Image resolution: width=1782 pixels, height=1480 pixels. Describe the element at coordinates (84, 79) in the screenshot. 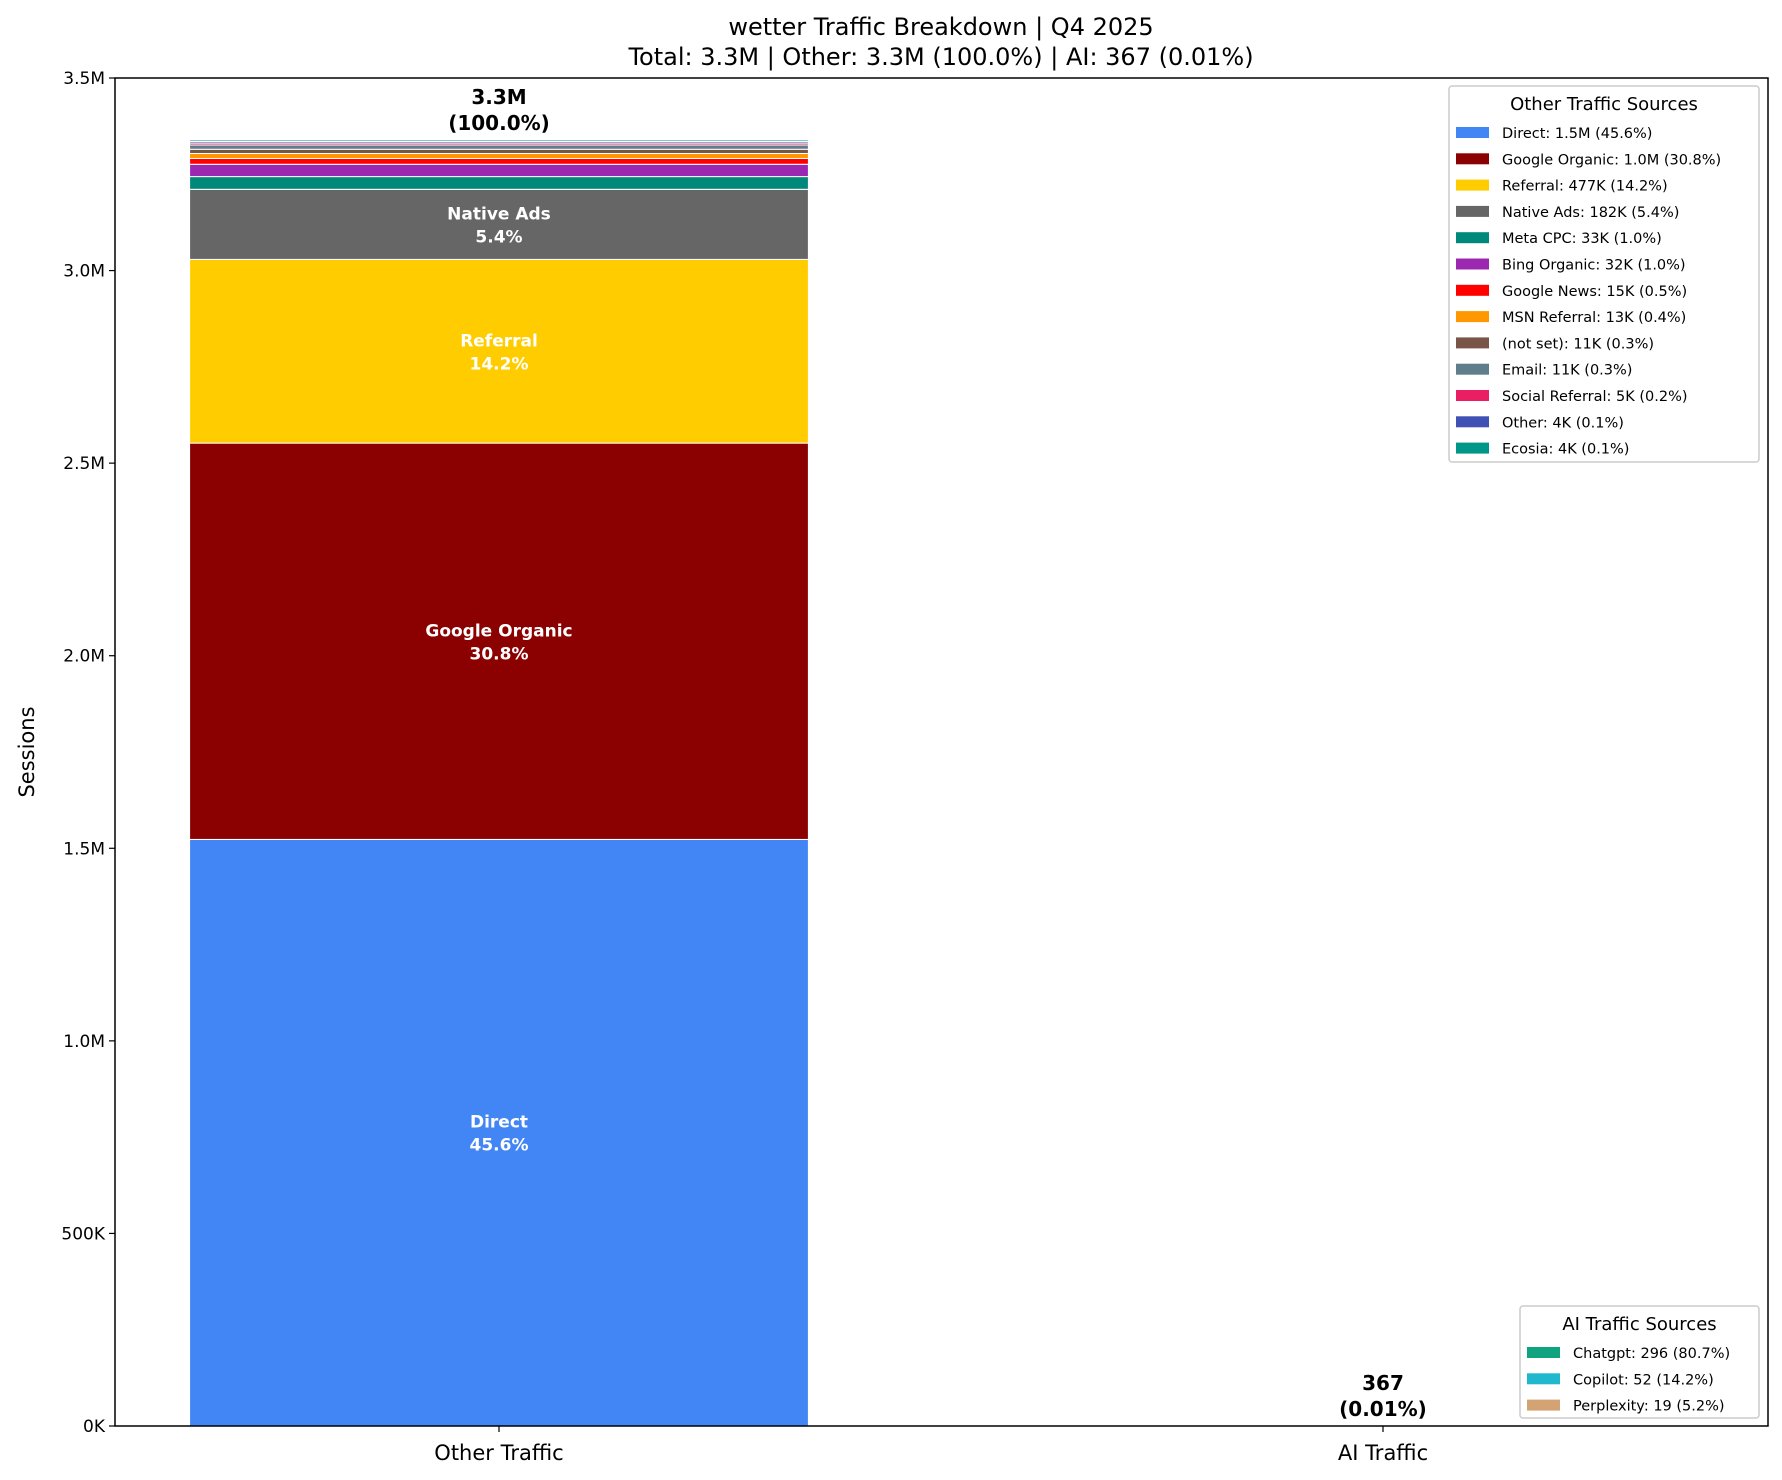

I see `y-tick-label: 3.5M` at that location.